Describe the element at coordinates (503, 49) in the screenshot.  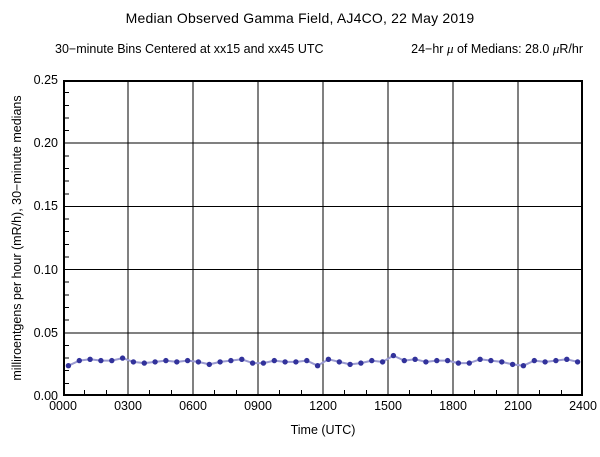
I see `subtitle-mean-mid: of Medians: 28.0` at that location.